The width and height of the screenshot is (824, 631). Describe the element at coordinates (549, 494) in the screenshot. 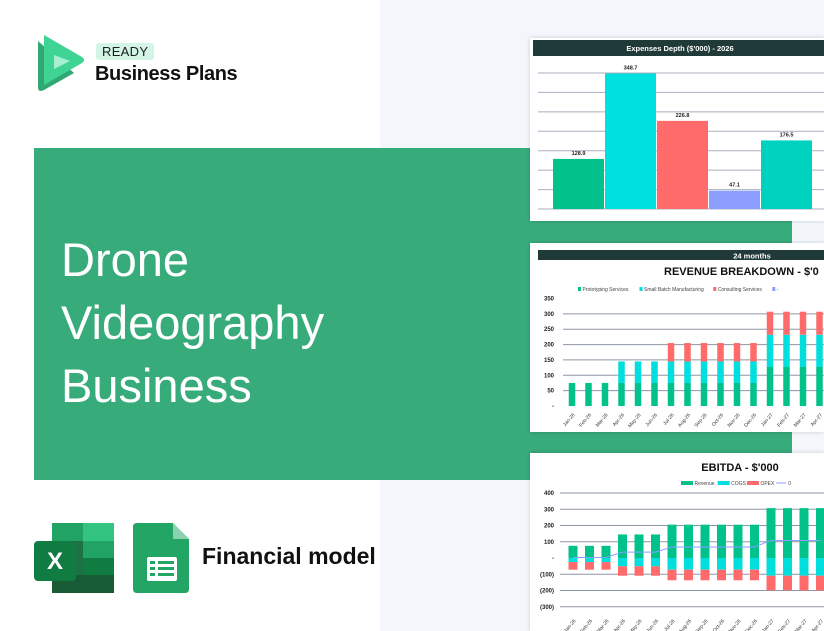

I see `y-tick-label: 400` at that location.